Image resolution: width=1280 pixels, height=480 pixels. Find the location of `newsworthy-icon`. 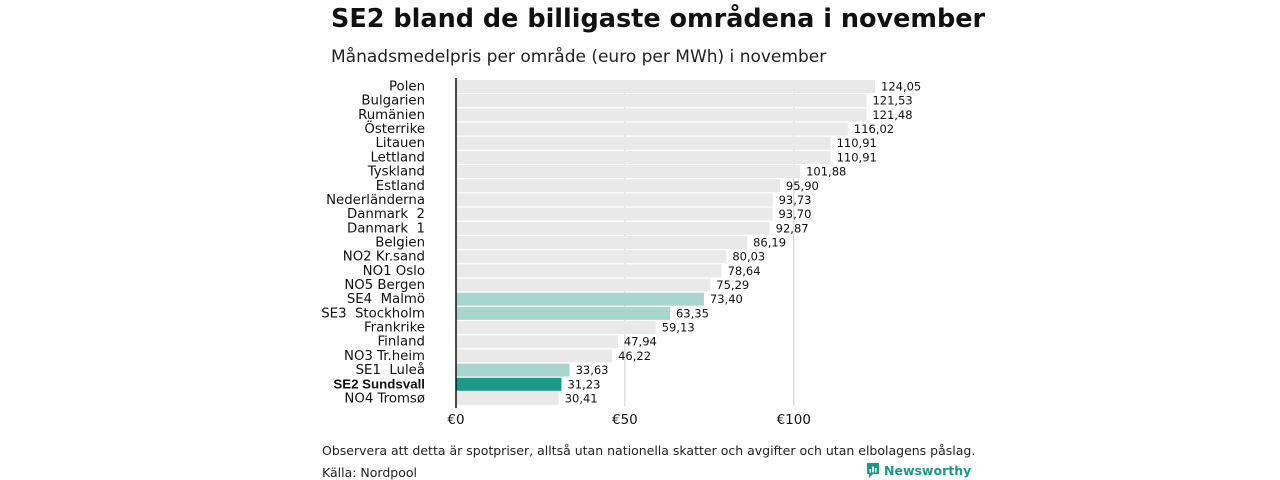

newsworthy-icon is located at coordinates (873, 470).